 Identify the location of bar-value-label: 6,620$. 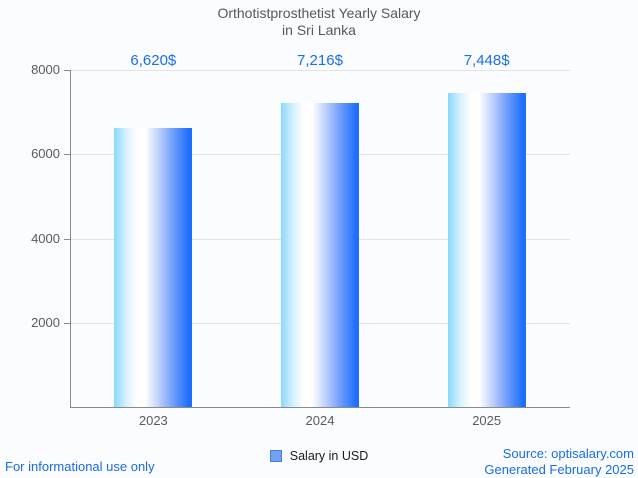
(153, 60).